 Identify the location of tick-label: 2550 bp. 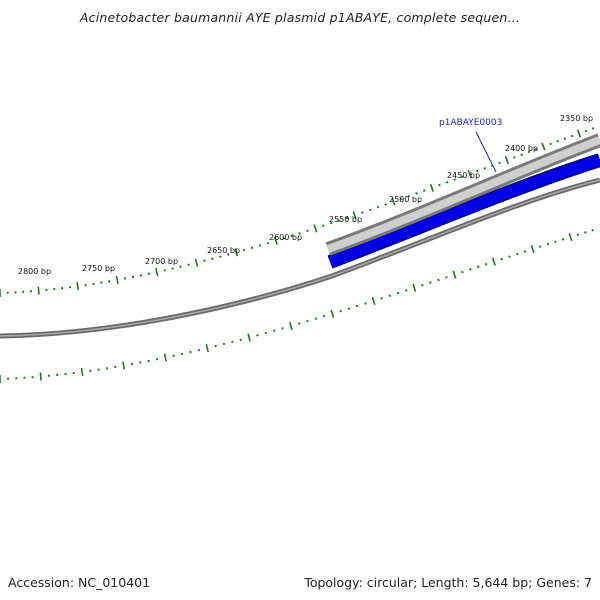
(345, 219).